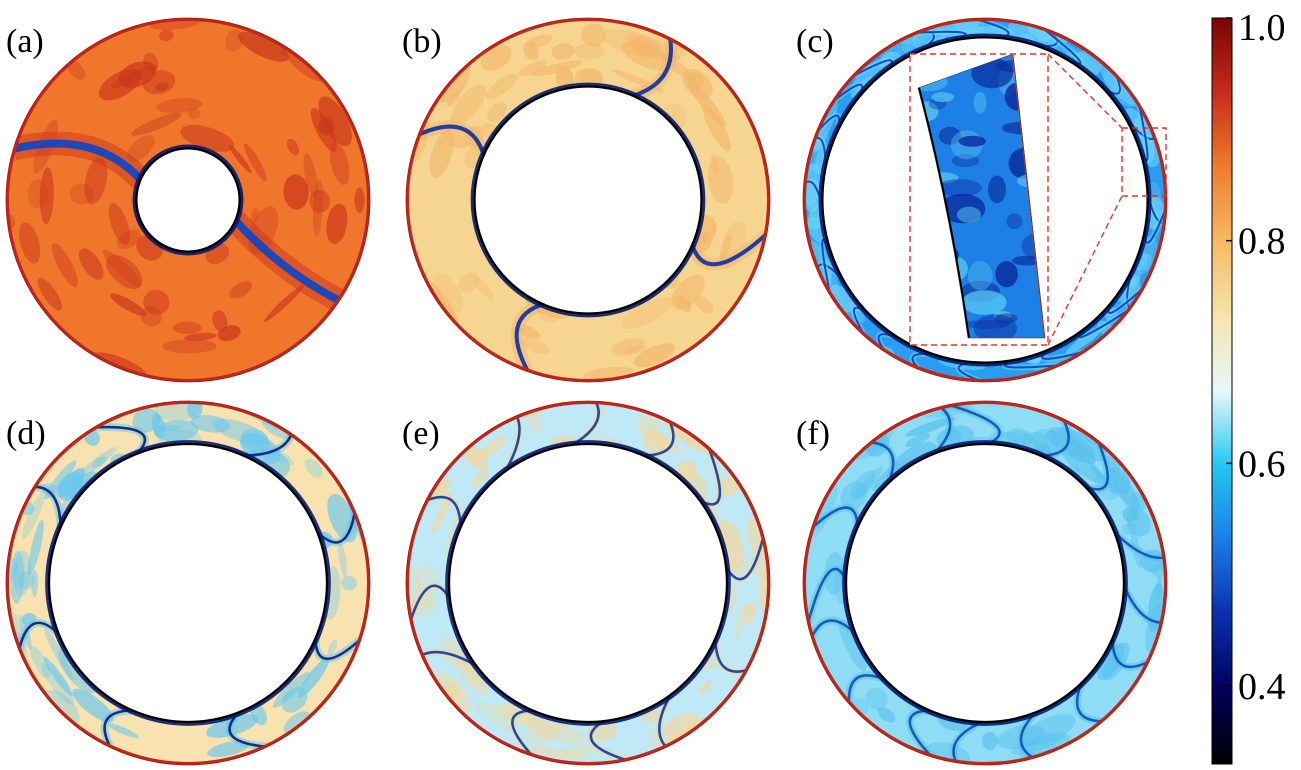  What do you see at coordinates (813, 433) in the screenshot?
I see `panel-label-f: (f)` at bounding box center [813, 433].